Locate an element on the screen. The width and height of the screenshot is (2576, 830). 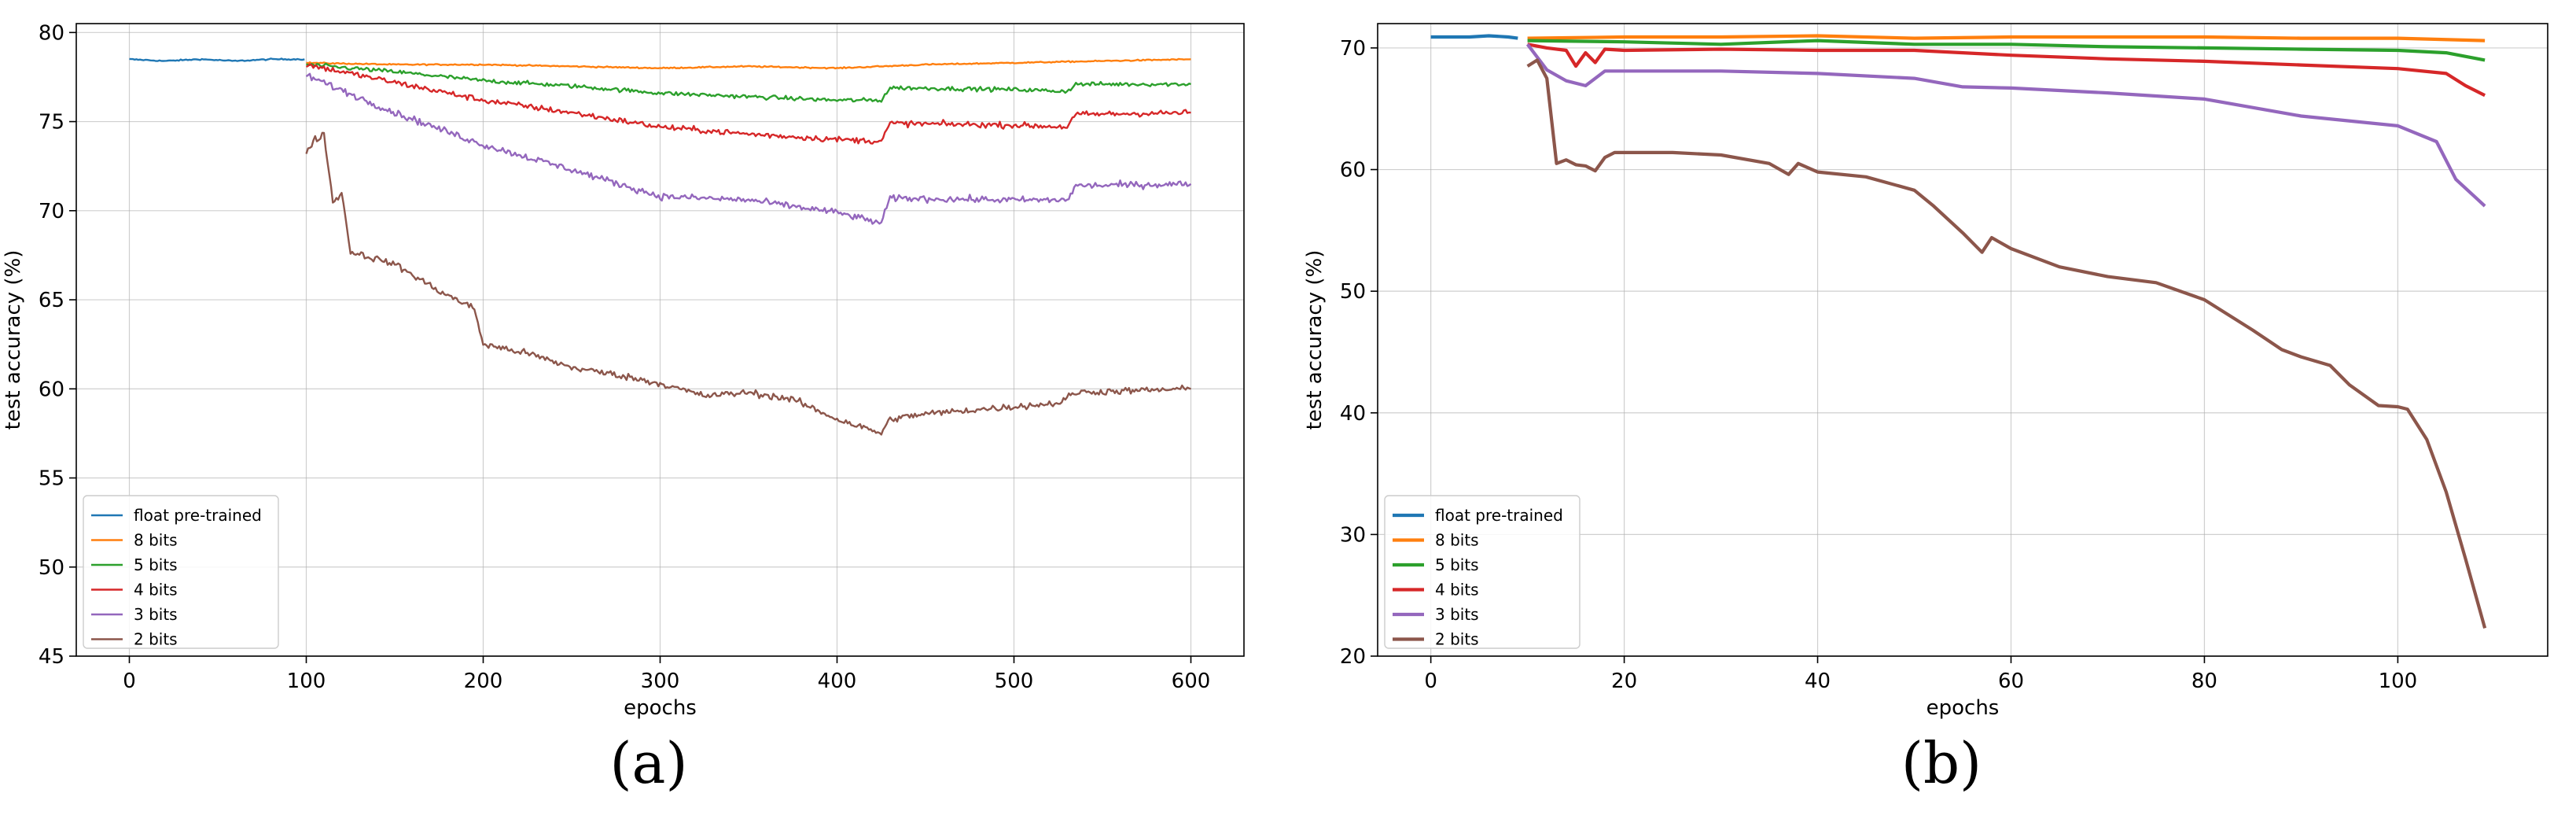
y-tick-label: 30 is located at coordinates (1353, 535).